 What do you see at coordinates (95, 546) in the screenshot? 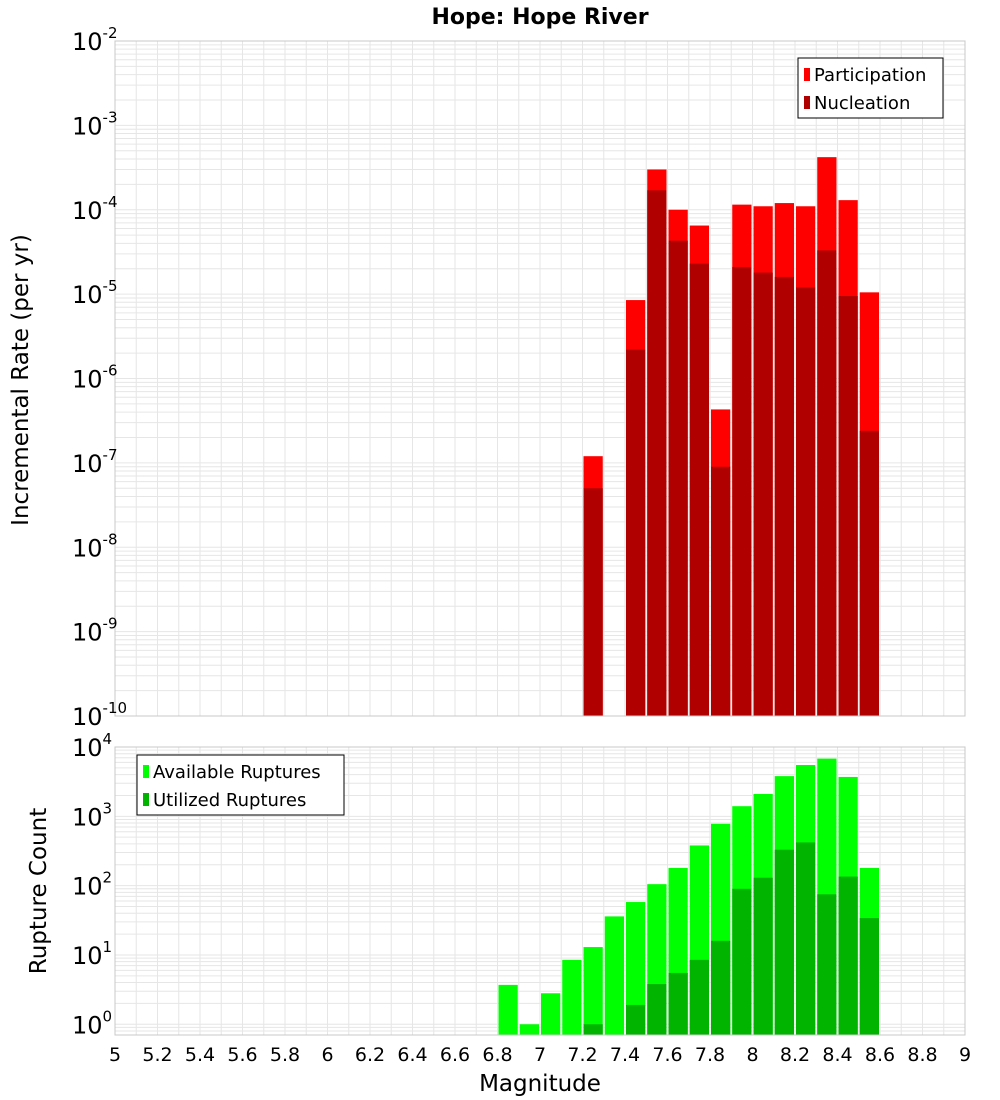
I see `top-y-tick-label: 10⁻⁸` at bounding box center [95, 546].